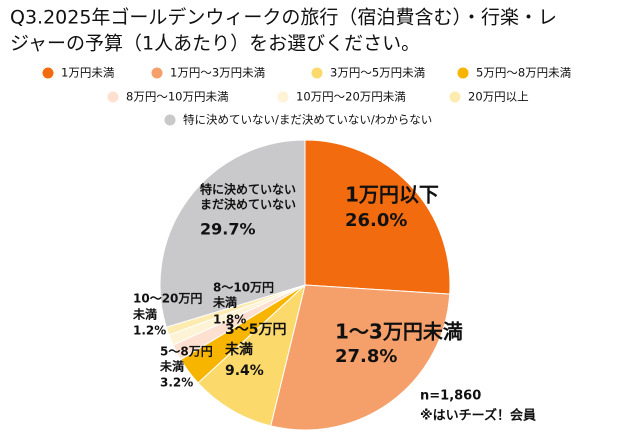  I want to click on legend-label: 1万円～3万円未満, so click(217, 73).